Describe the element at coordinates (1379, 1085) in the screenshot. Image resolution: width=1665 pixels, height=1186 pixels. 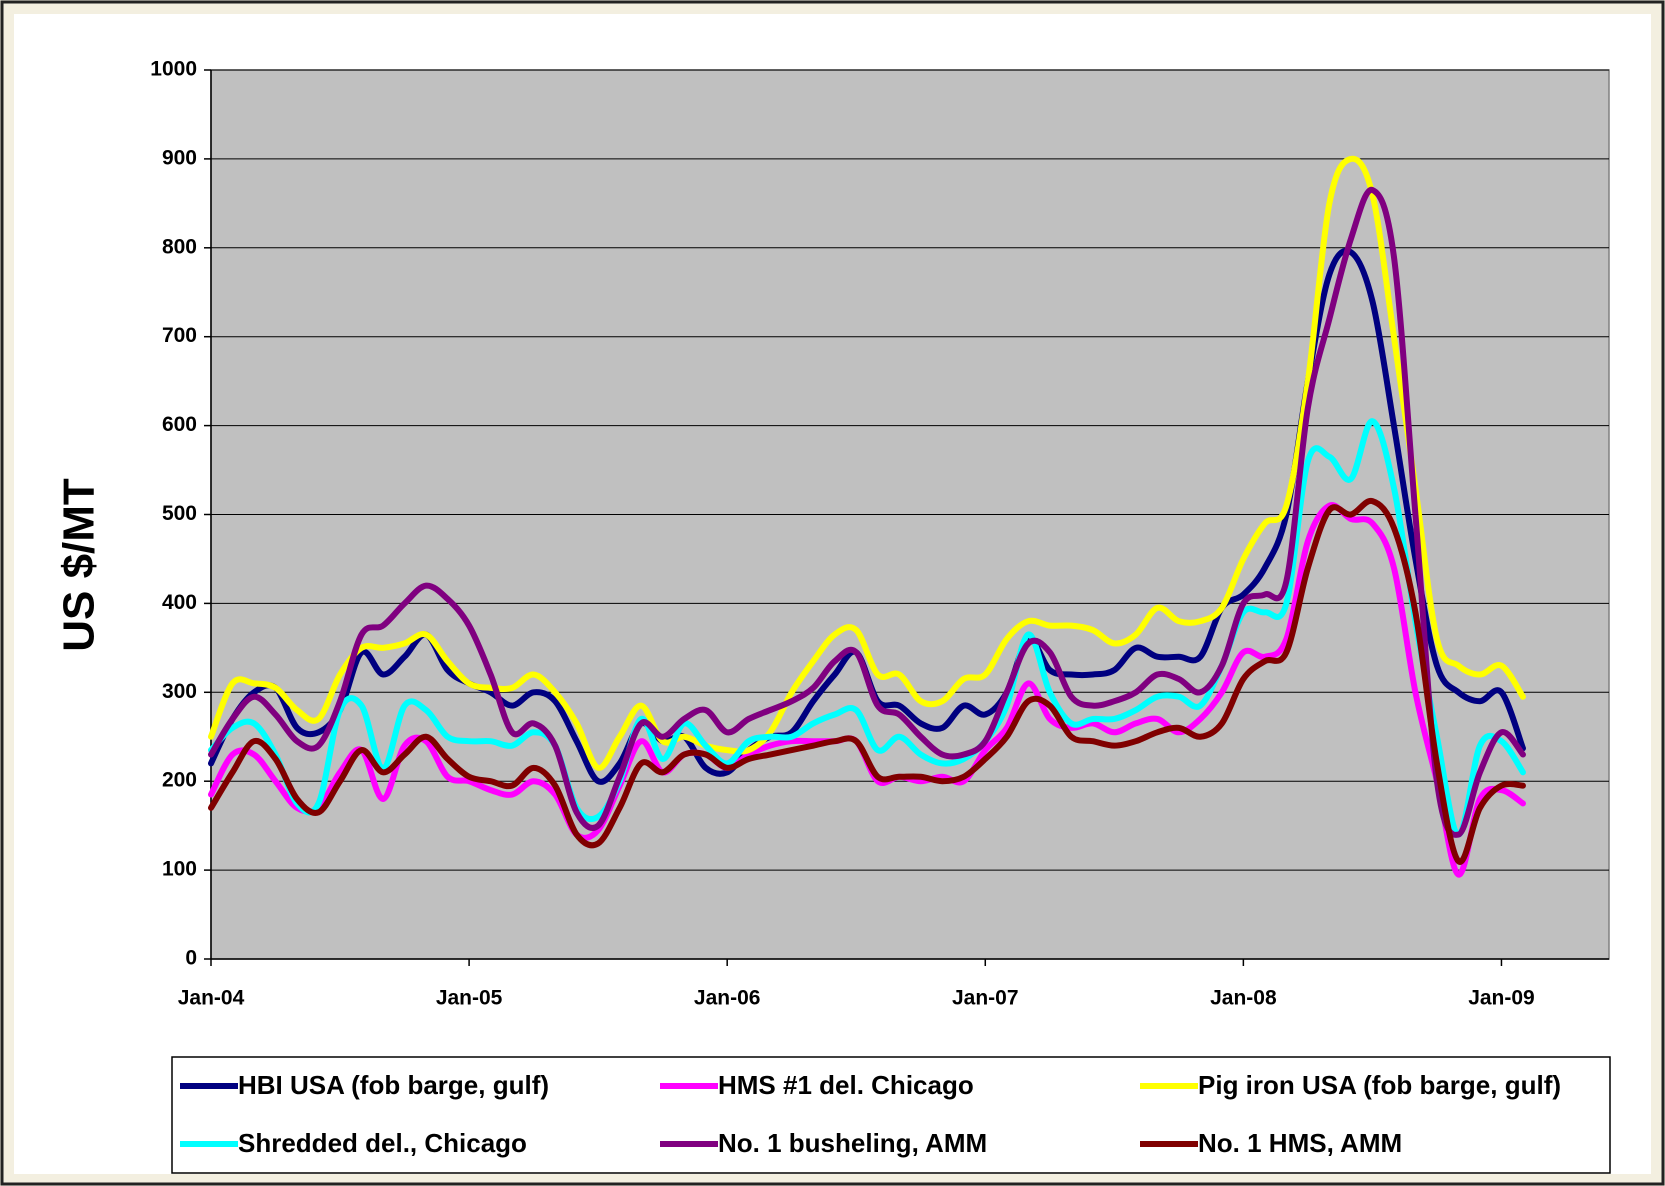
I see `legend-label: Pig iron USA (fob barge, gulf)` at that location.